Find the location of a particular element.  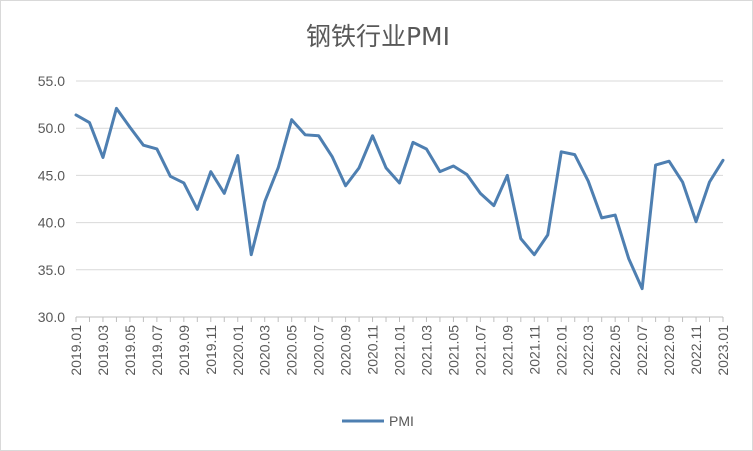

chart-title: 钢铁行业PMI is located at coordinates (378, 36).